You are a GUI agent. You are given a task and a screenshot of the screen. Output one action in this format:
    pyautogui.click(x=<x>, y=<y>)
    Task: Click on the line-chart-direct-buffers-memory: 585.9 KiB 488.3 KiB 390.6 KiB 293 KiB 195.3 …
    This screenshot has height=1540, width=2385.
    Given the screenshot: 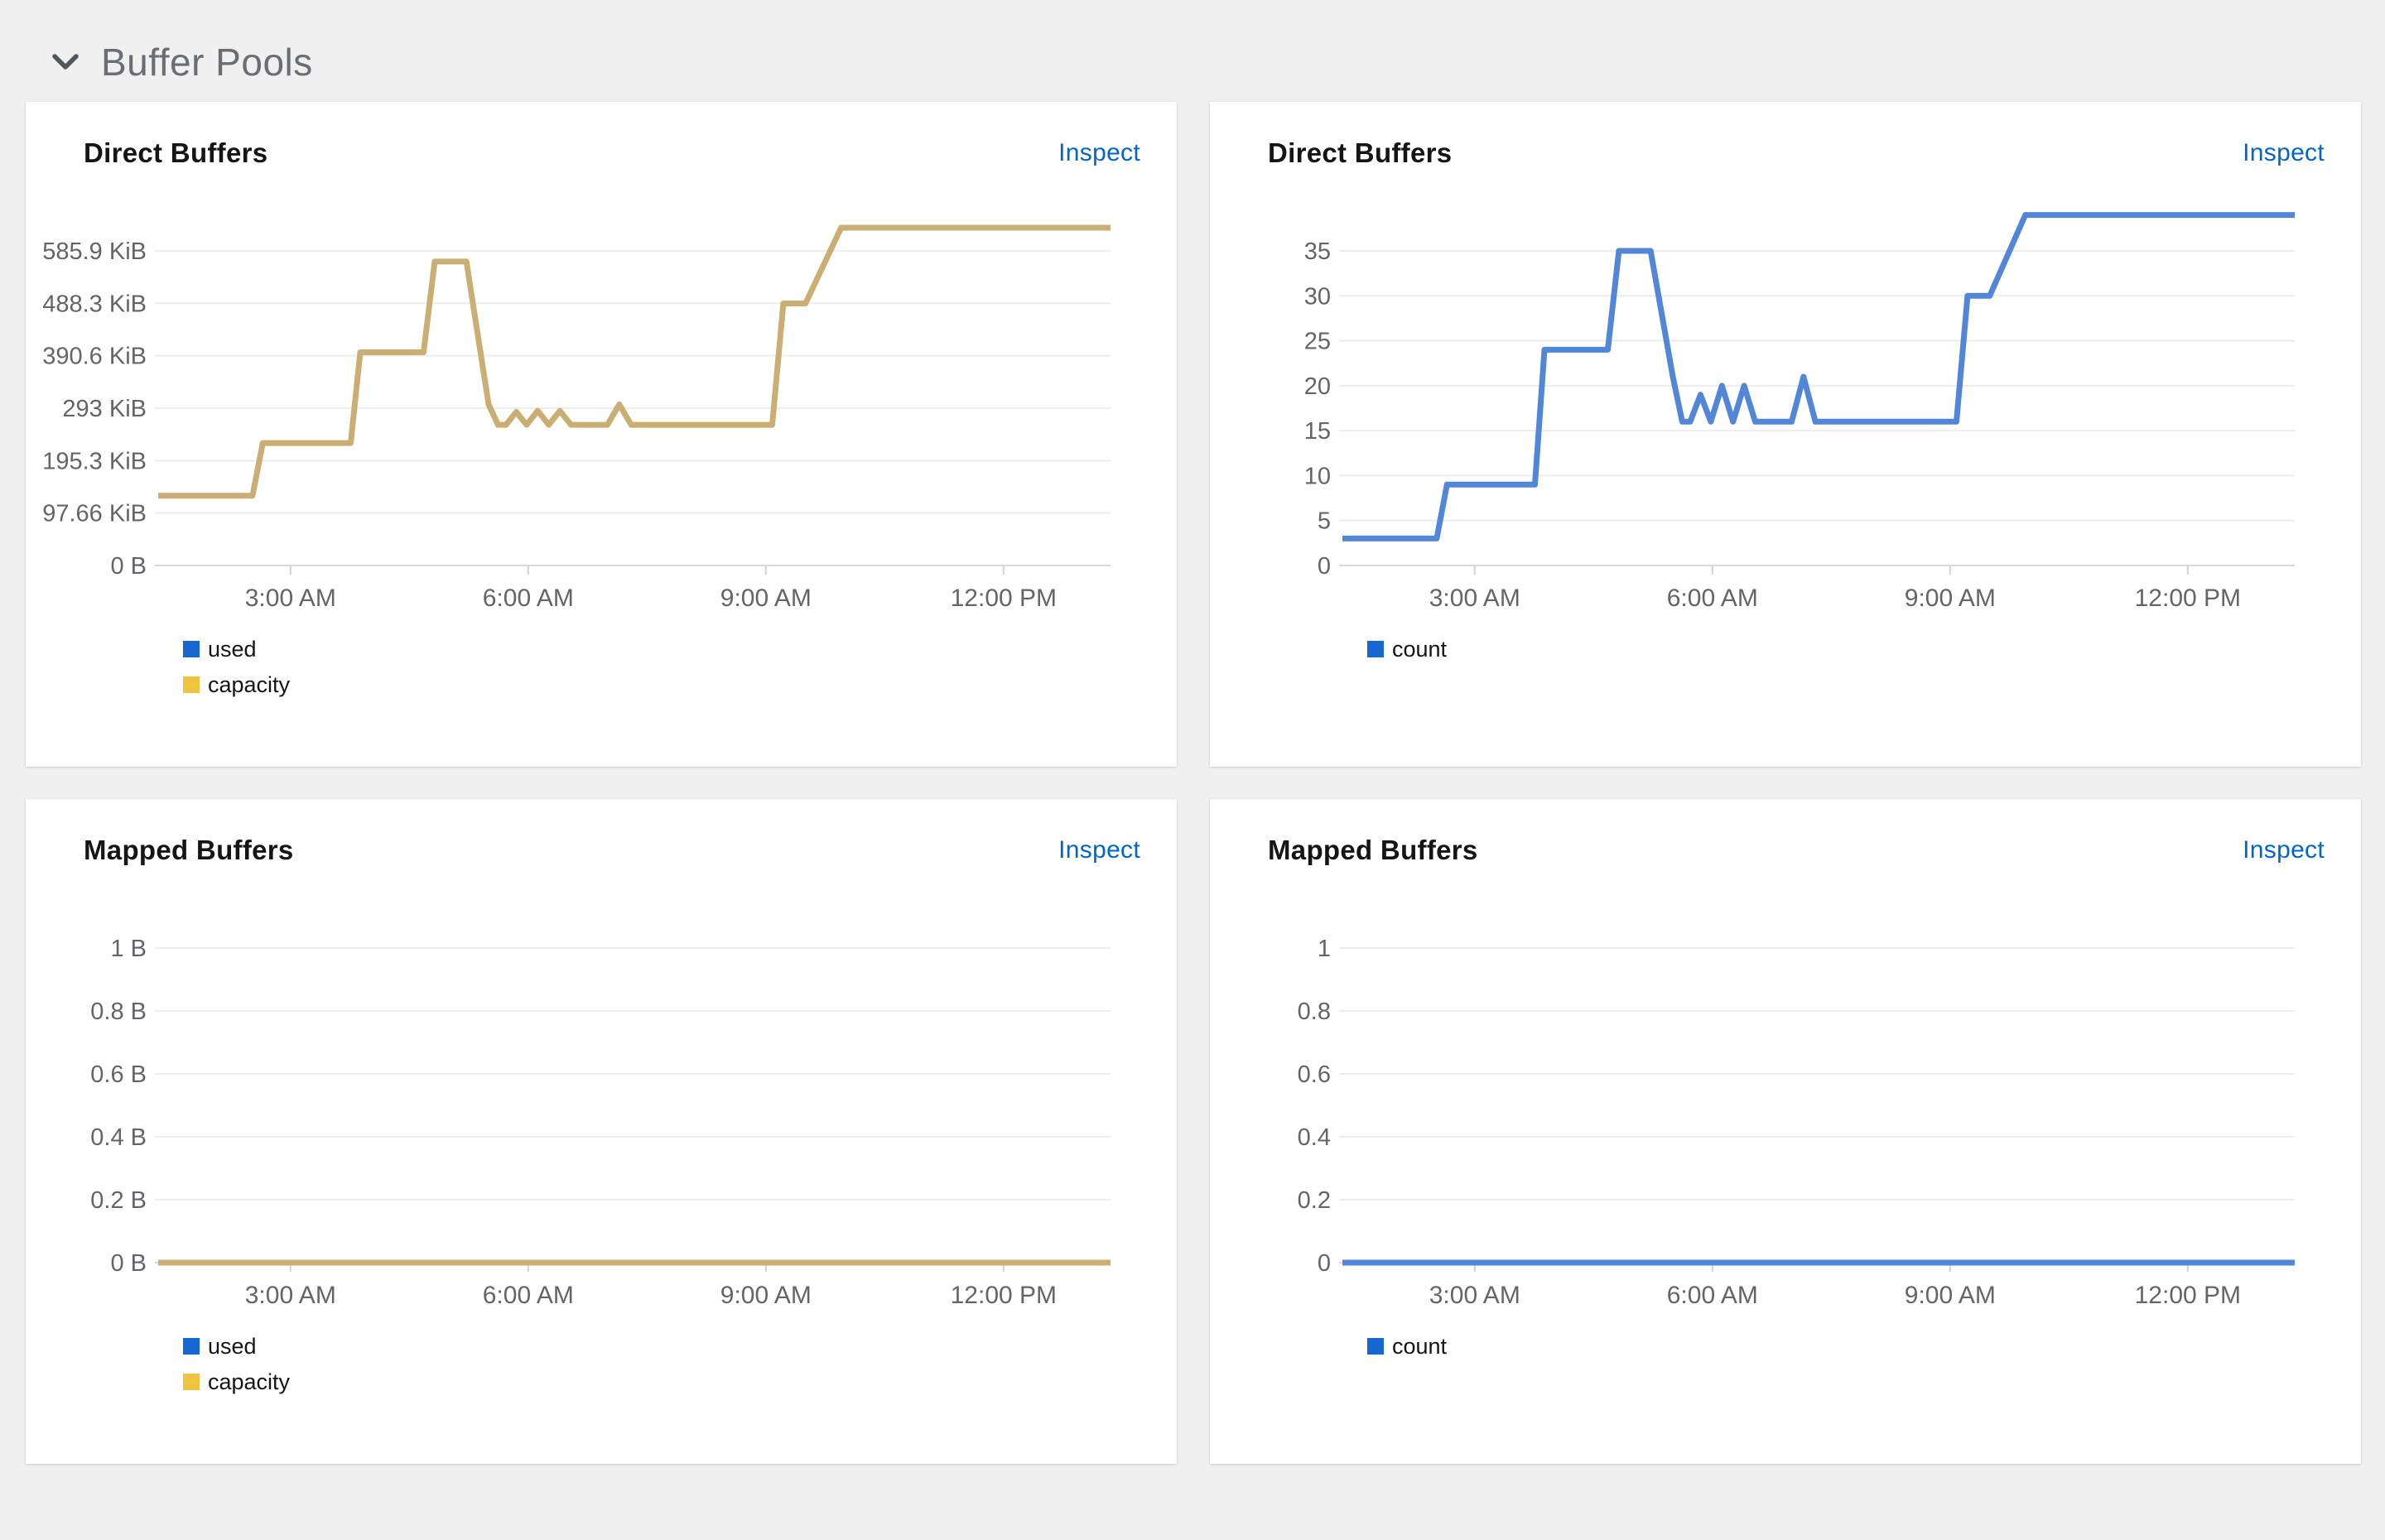 What is the action you would take?
    pyautogui.click(x=576, y=418)
    